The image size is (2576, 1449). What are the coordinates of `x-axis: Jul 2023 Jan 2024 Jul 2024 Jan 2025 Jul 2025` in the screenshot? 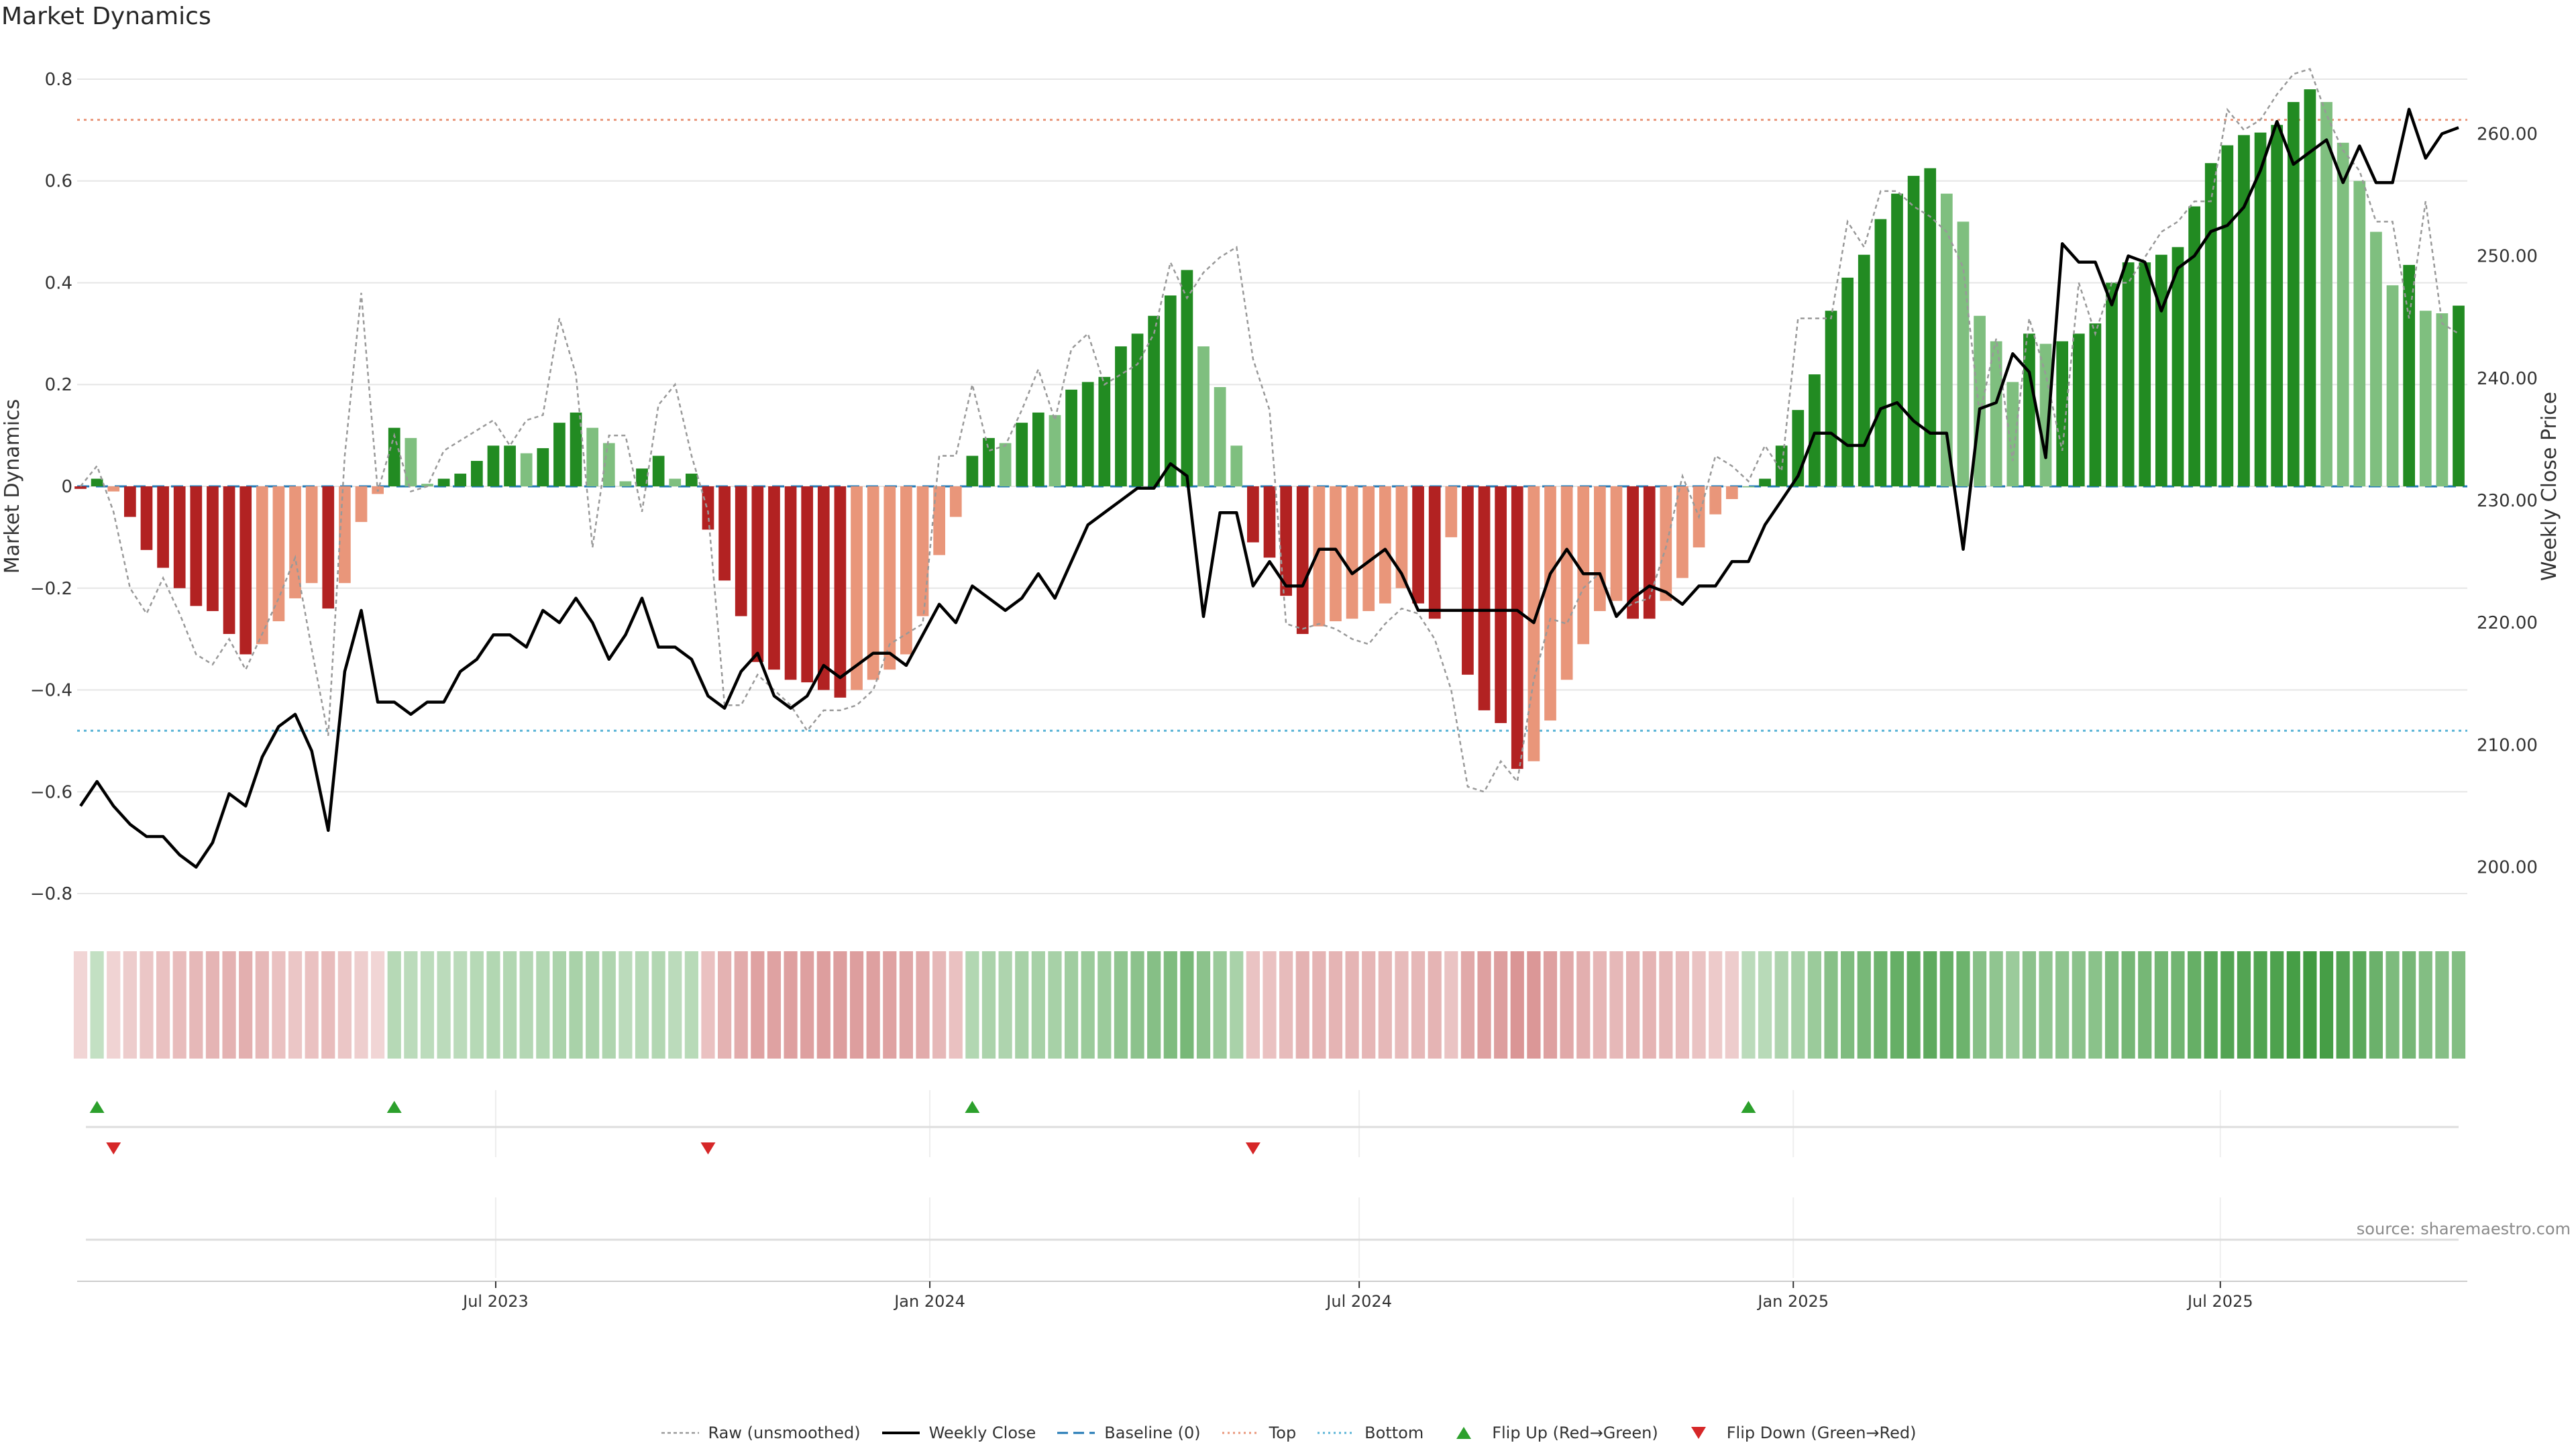 It's located at (1272, 1296).